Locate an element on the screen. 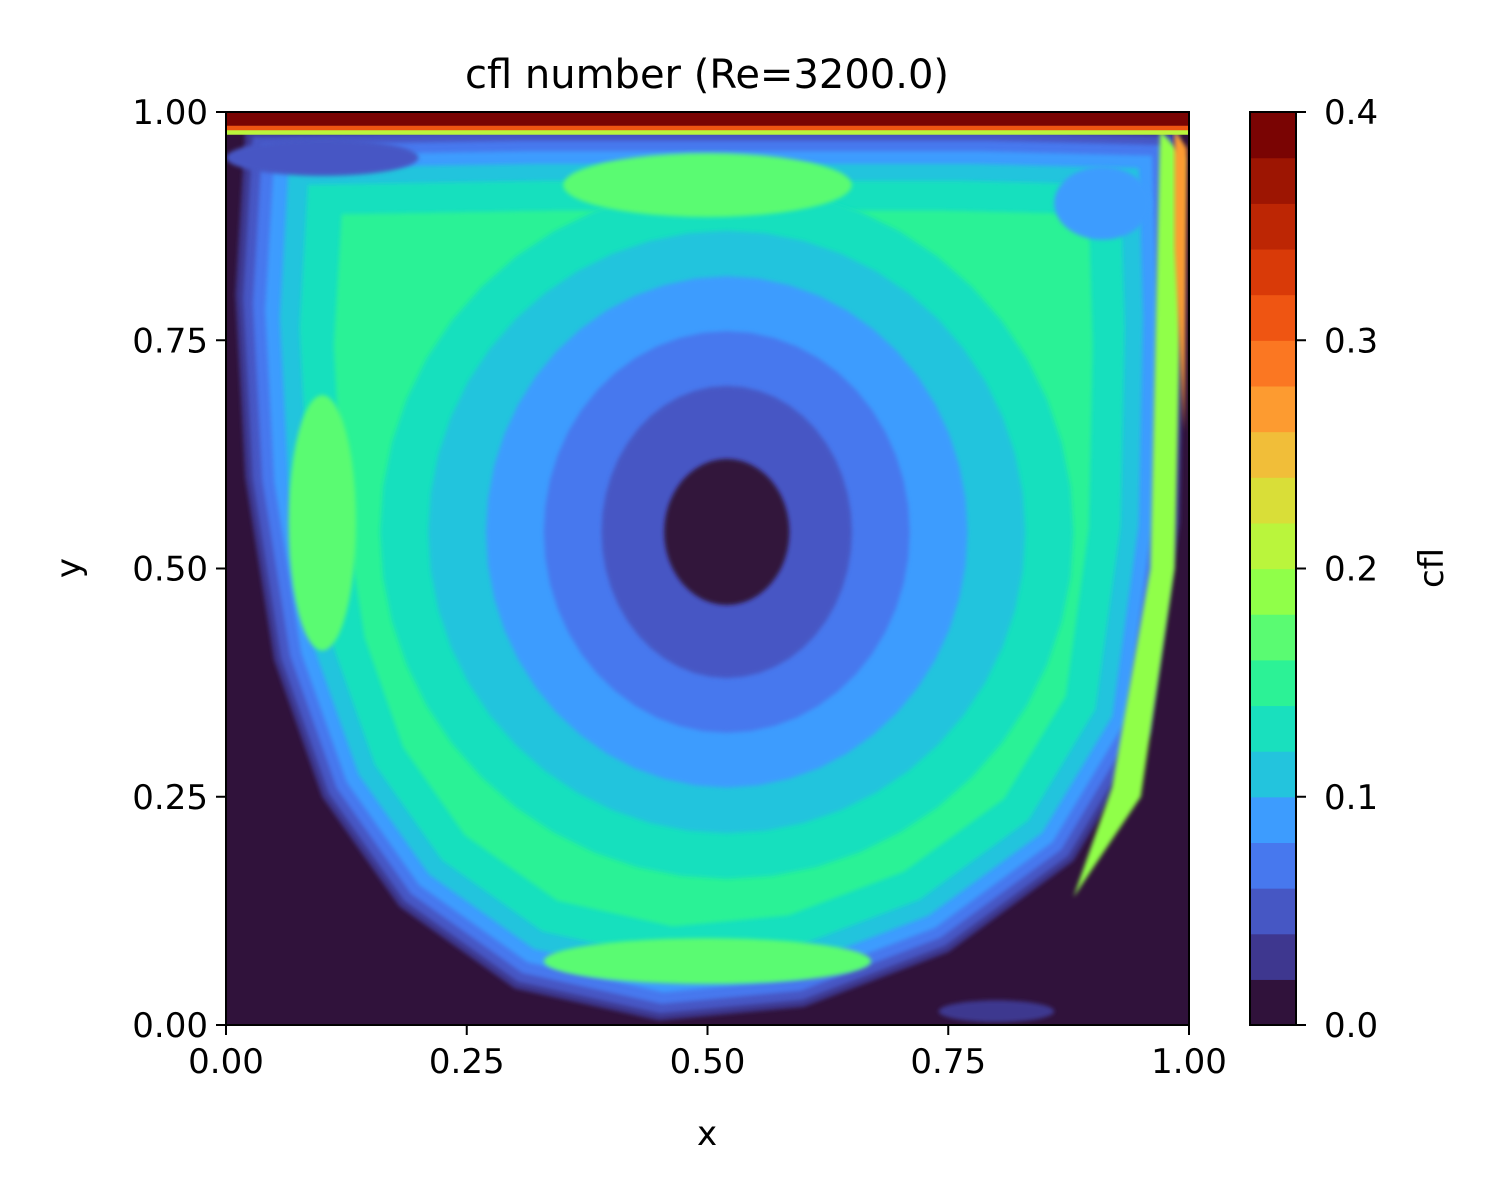  colorbar-label: cfl is located at coordinates (1432, 568).